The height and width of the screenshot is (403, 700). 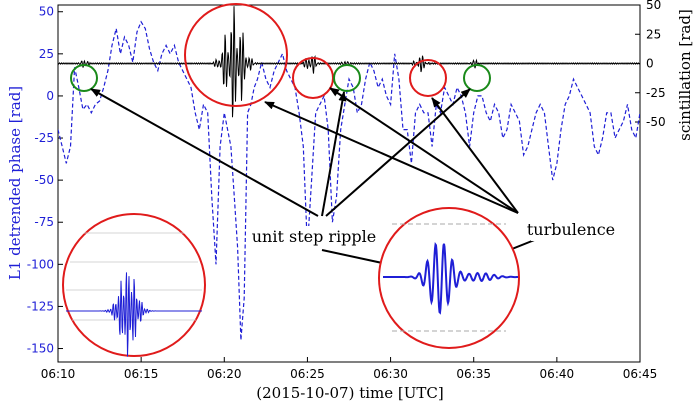 What do you see at coordinates (349, 393) in the screenshot?
I see `x-axis-label: (2015-10-07) time [UTC]` at bounding box center [349, 393].